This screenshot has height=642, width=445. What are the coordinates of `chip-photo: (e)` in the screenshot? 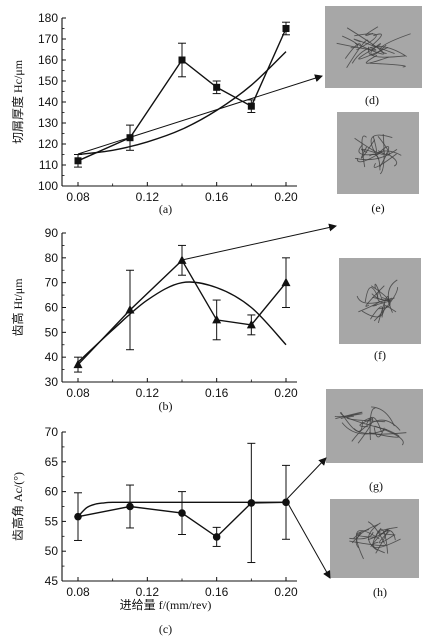 It's located at (378, 163).